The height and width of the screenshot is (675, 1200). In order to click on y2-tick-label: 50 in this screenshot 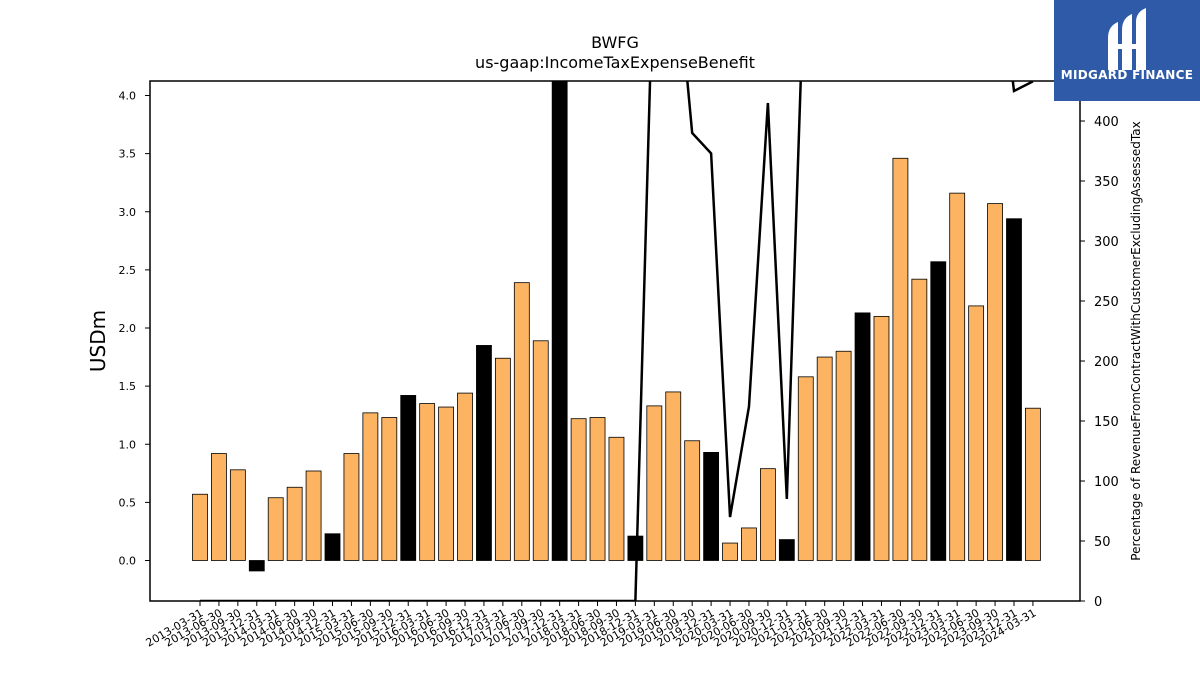, I will do `click(1102, 542)`.